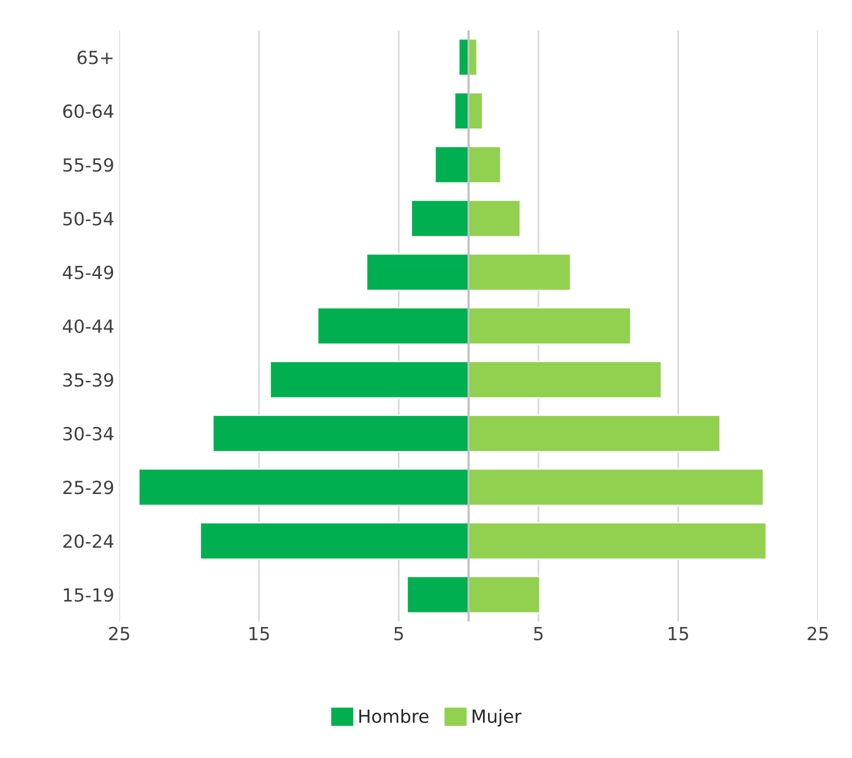 The width and height of the screenshot is (852, 758). What do you see at coordinates (88, 380) in the screenshot?
I see `y-tick-label: 35-39` at bounding box center [88, 380].